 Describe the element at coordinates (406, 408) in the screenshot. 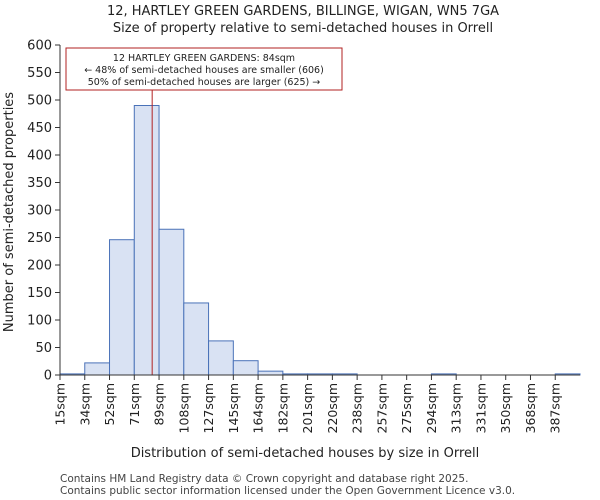

I see `x-tick-label: 275sqm` at that location.